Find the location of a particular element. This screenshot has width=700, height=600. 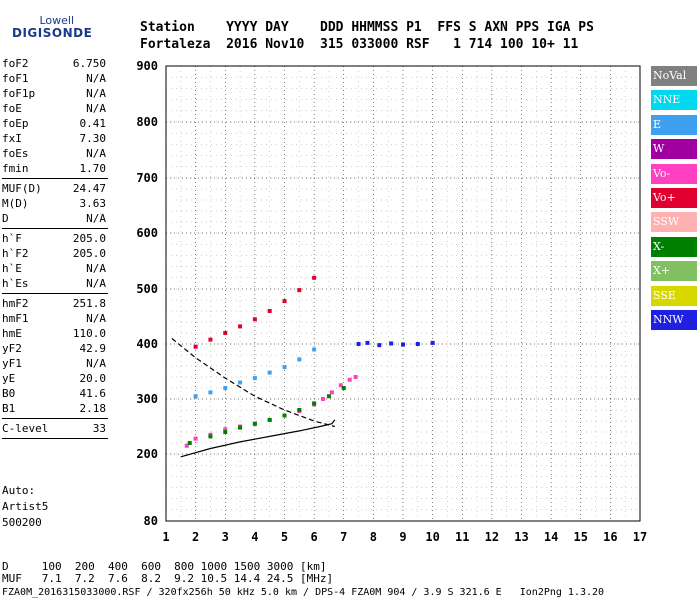

param-name: yF2 is located at coordinates (12, 348).